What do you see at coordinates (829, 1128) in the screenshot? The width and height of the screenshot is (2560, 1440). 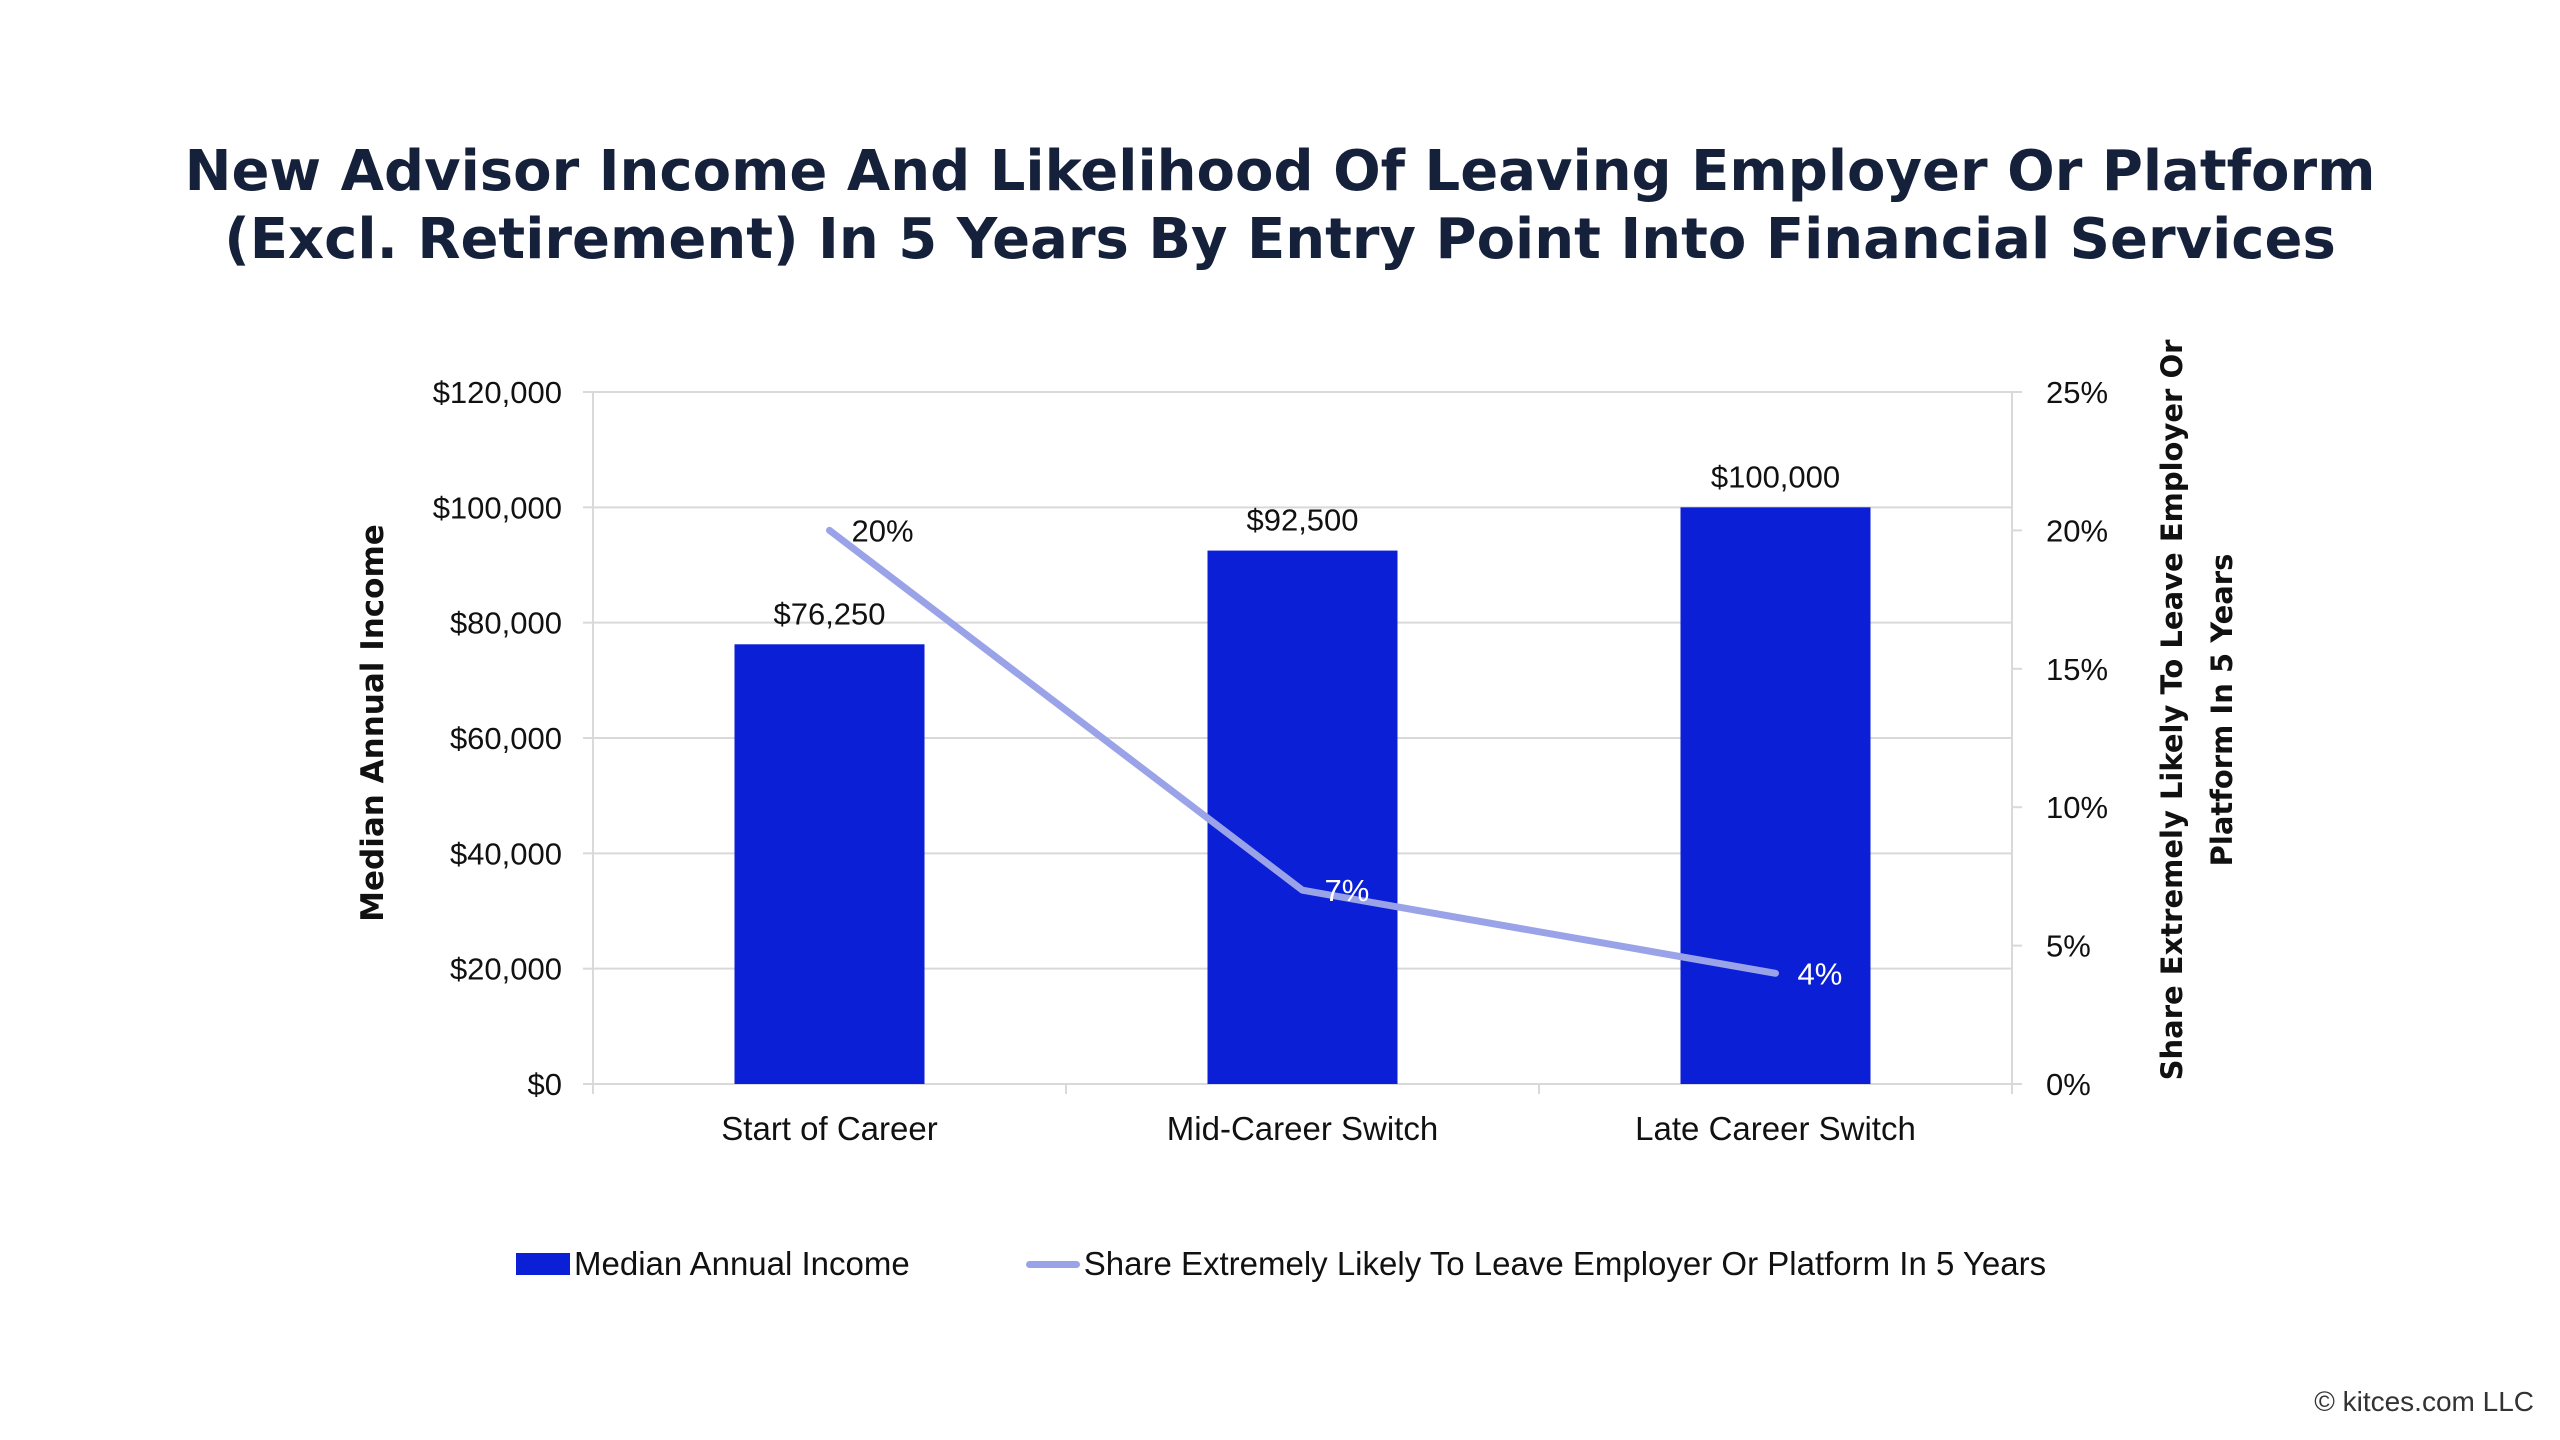 I see `x-tick-label: Start of Career` at bounding box center [829, 1128].